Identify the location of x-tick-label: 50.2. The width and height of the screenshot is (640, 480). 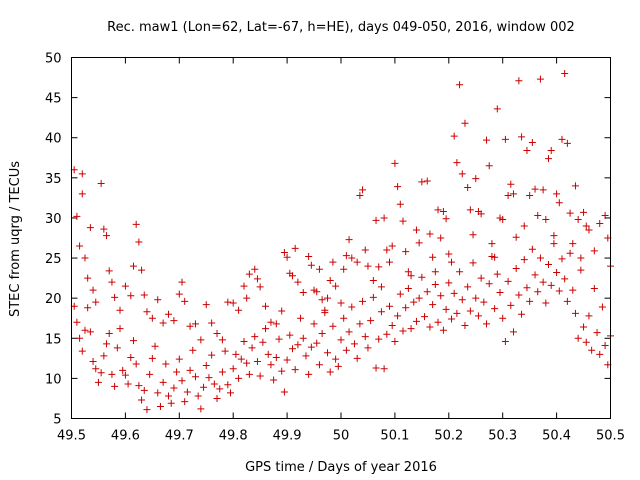
(448, 436).